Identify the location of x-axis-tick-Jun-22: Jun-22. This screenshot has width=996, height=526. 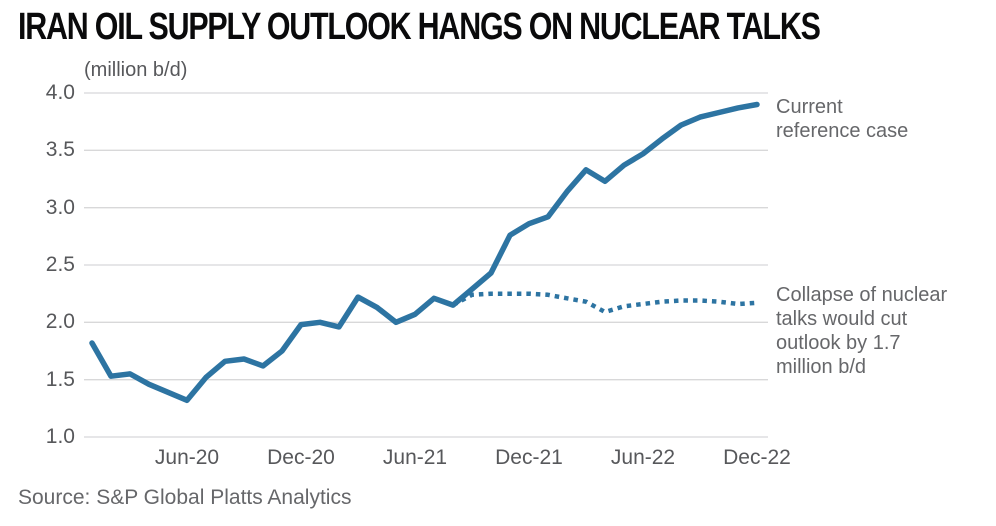
(643, 457).